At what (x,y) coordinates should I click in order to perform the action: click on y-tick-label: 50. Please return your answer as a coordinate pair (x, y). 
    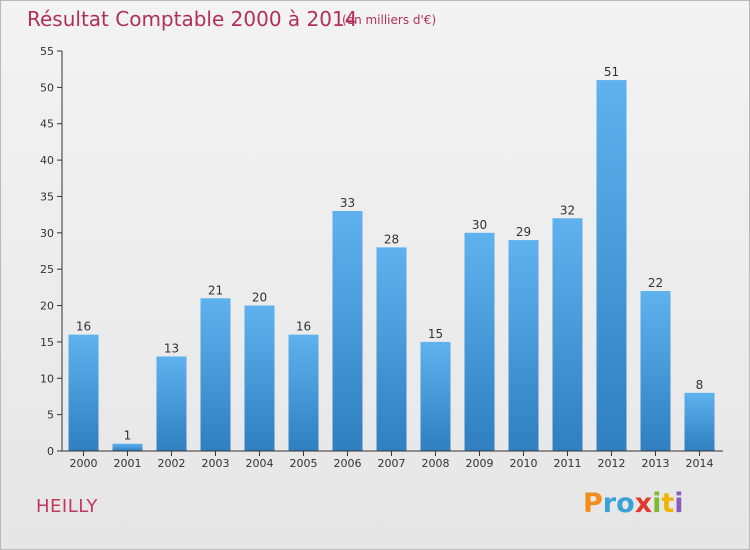
    Looking at the image, I should click on (47, 87).